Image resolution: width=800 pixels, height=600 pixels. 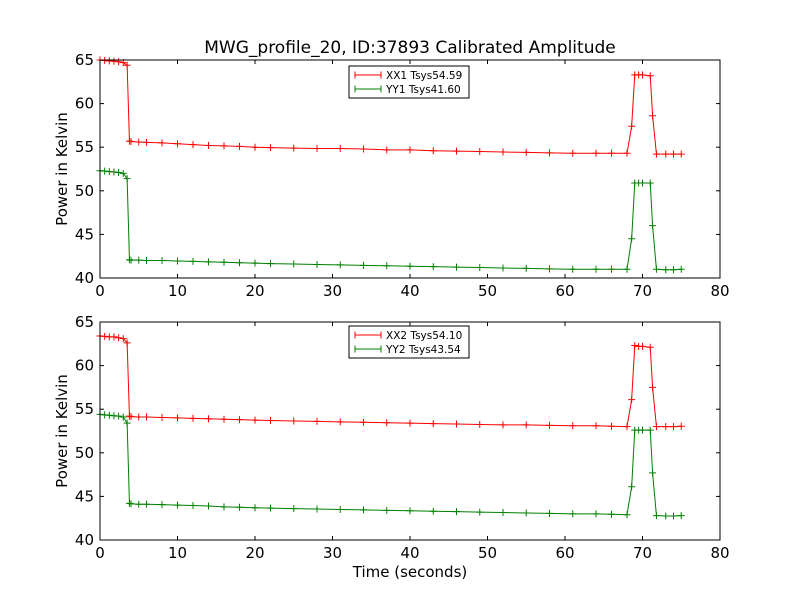 What do you see at coordinates (642, 553) in the screenshot?
I see `x-tick-label: 70` at bounding box center [642, 553].